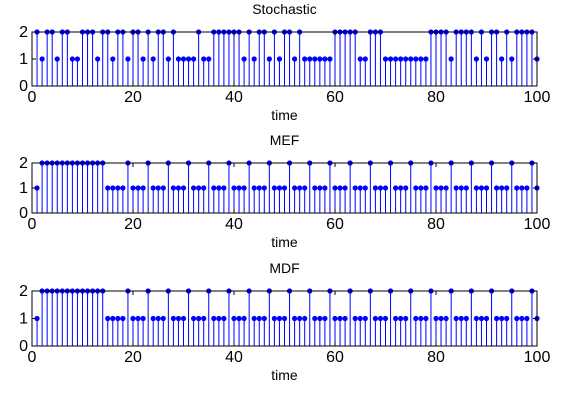 This screenshot has height=397, width=571. Describe the element at coordinates (335, 97) in the screenshot. I see `x-tick-label: 60` at that location.